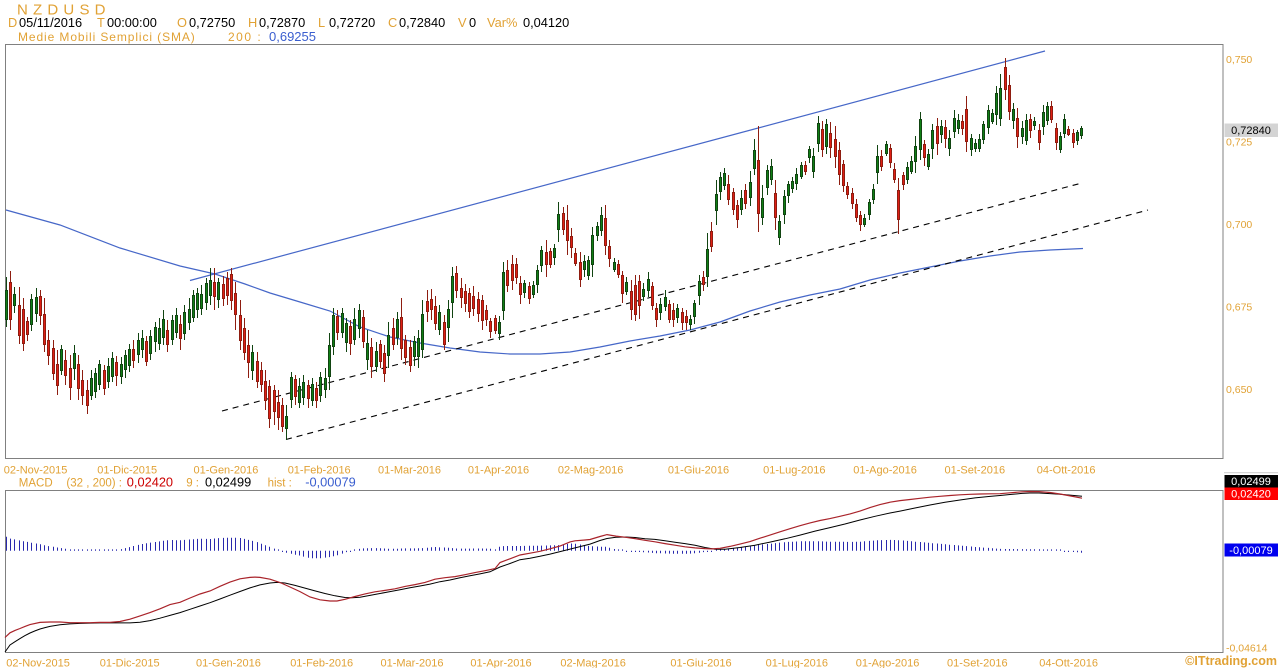 This screenshot has height=668, width=1278. What do you see at coordinates (107, 37) in the screenshot?
I see `svg-text: Medie Mobili Semplici (SMA)` at bounding box center [107, 37].